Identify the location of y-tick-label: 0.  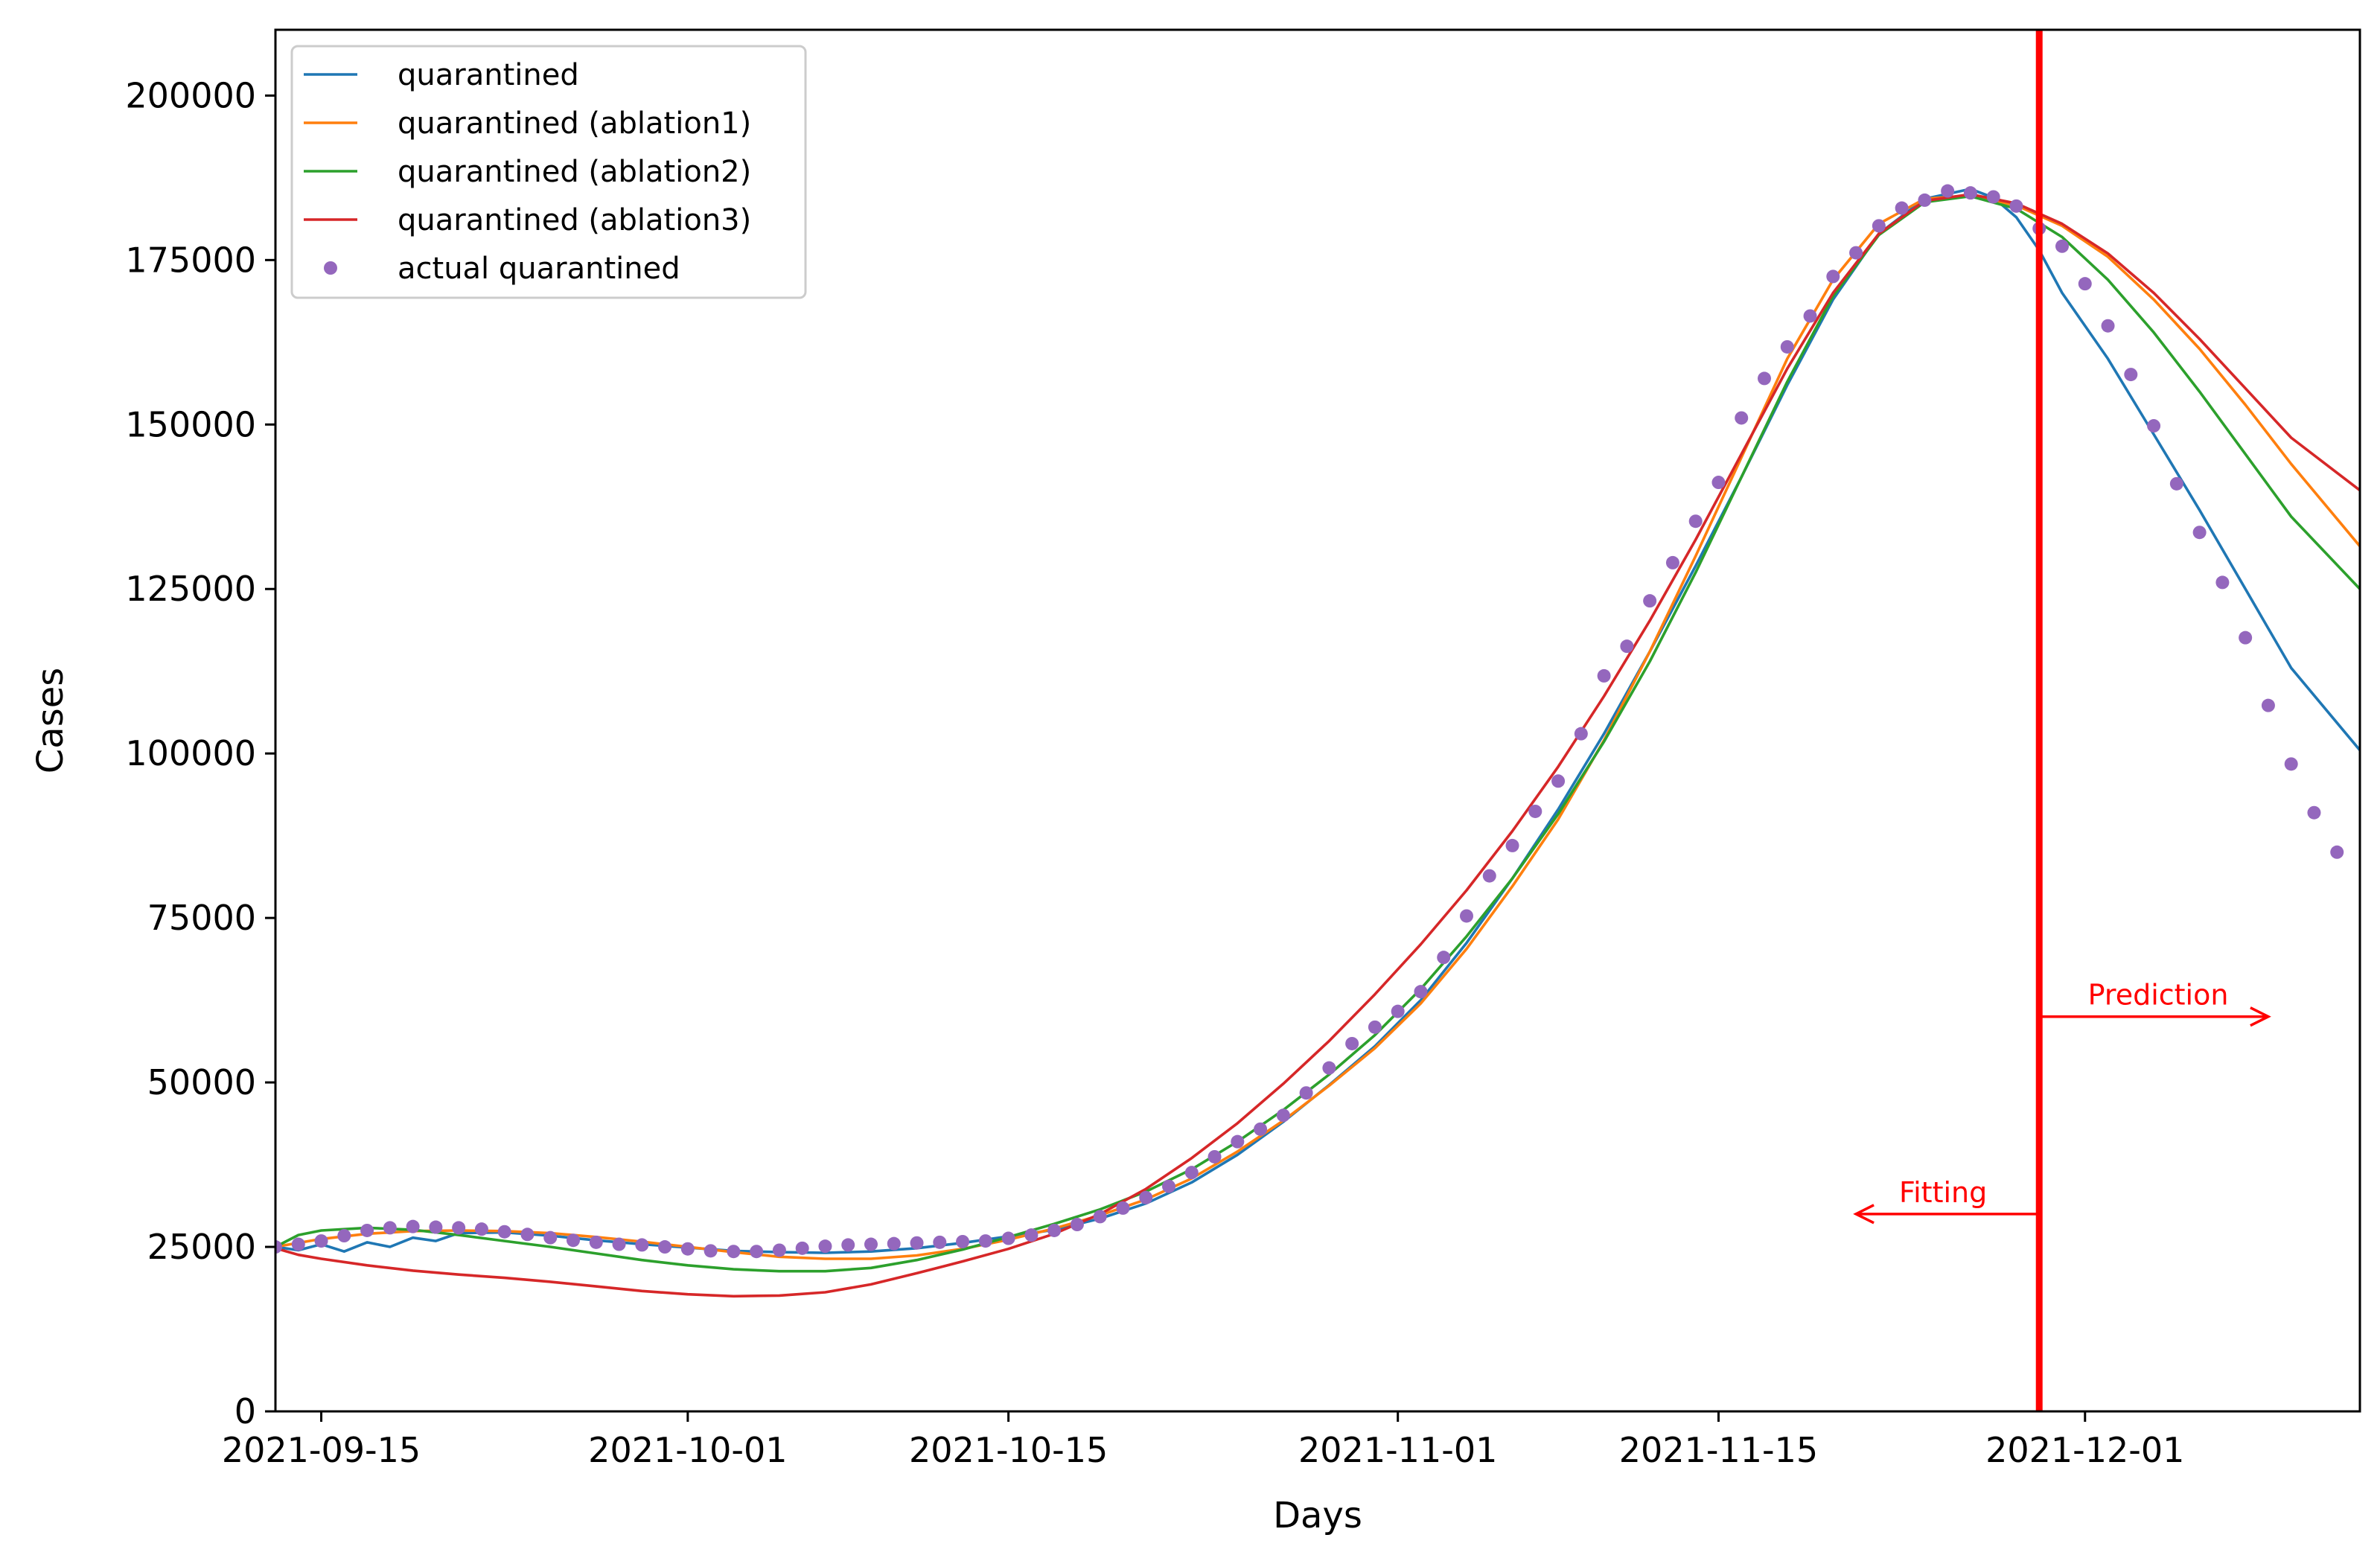
(245, 1411).